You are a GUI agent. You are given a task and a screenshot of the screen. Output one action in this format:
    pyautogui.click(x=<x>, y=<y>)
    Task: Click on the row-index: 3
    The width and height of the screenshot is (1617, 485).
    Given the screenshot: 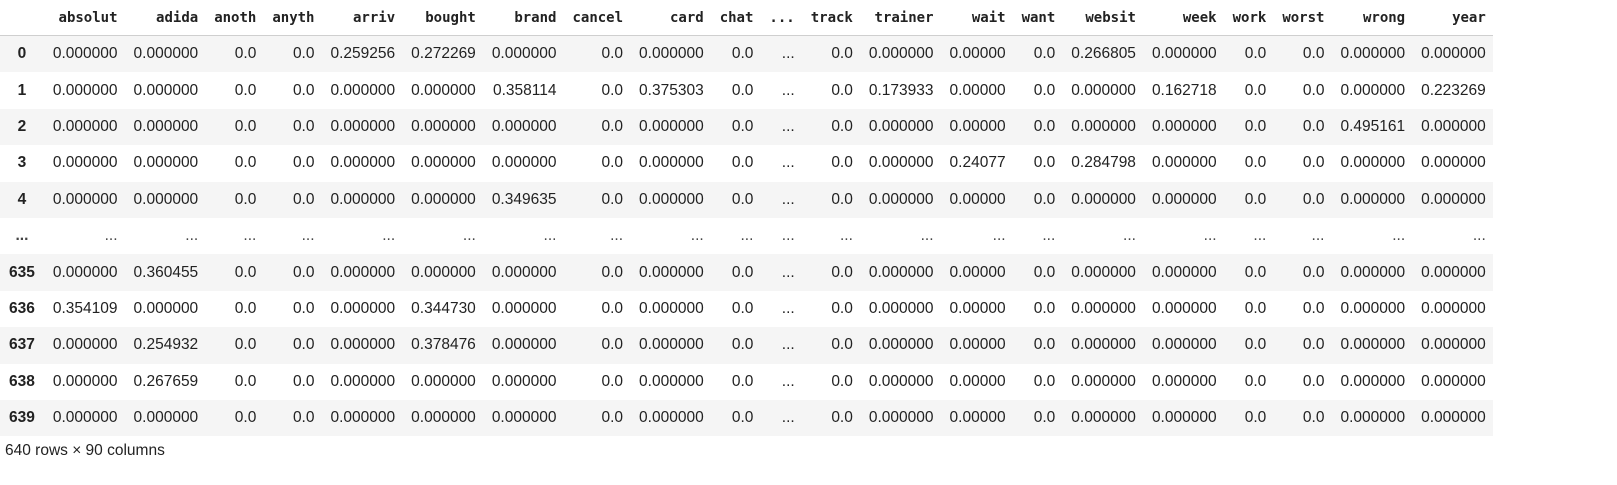 What is the action you would take?
    pyautogui.click(x=22, y=163)
    